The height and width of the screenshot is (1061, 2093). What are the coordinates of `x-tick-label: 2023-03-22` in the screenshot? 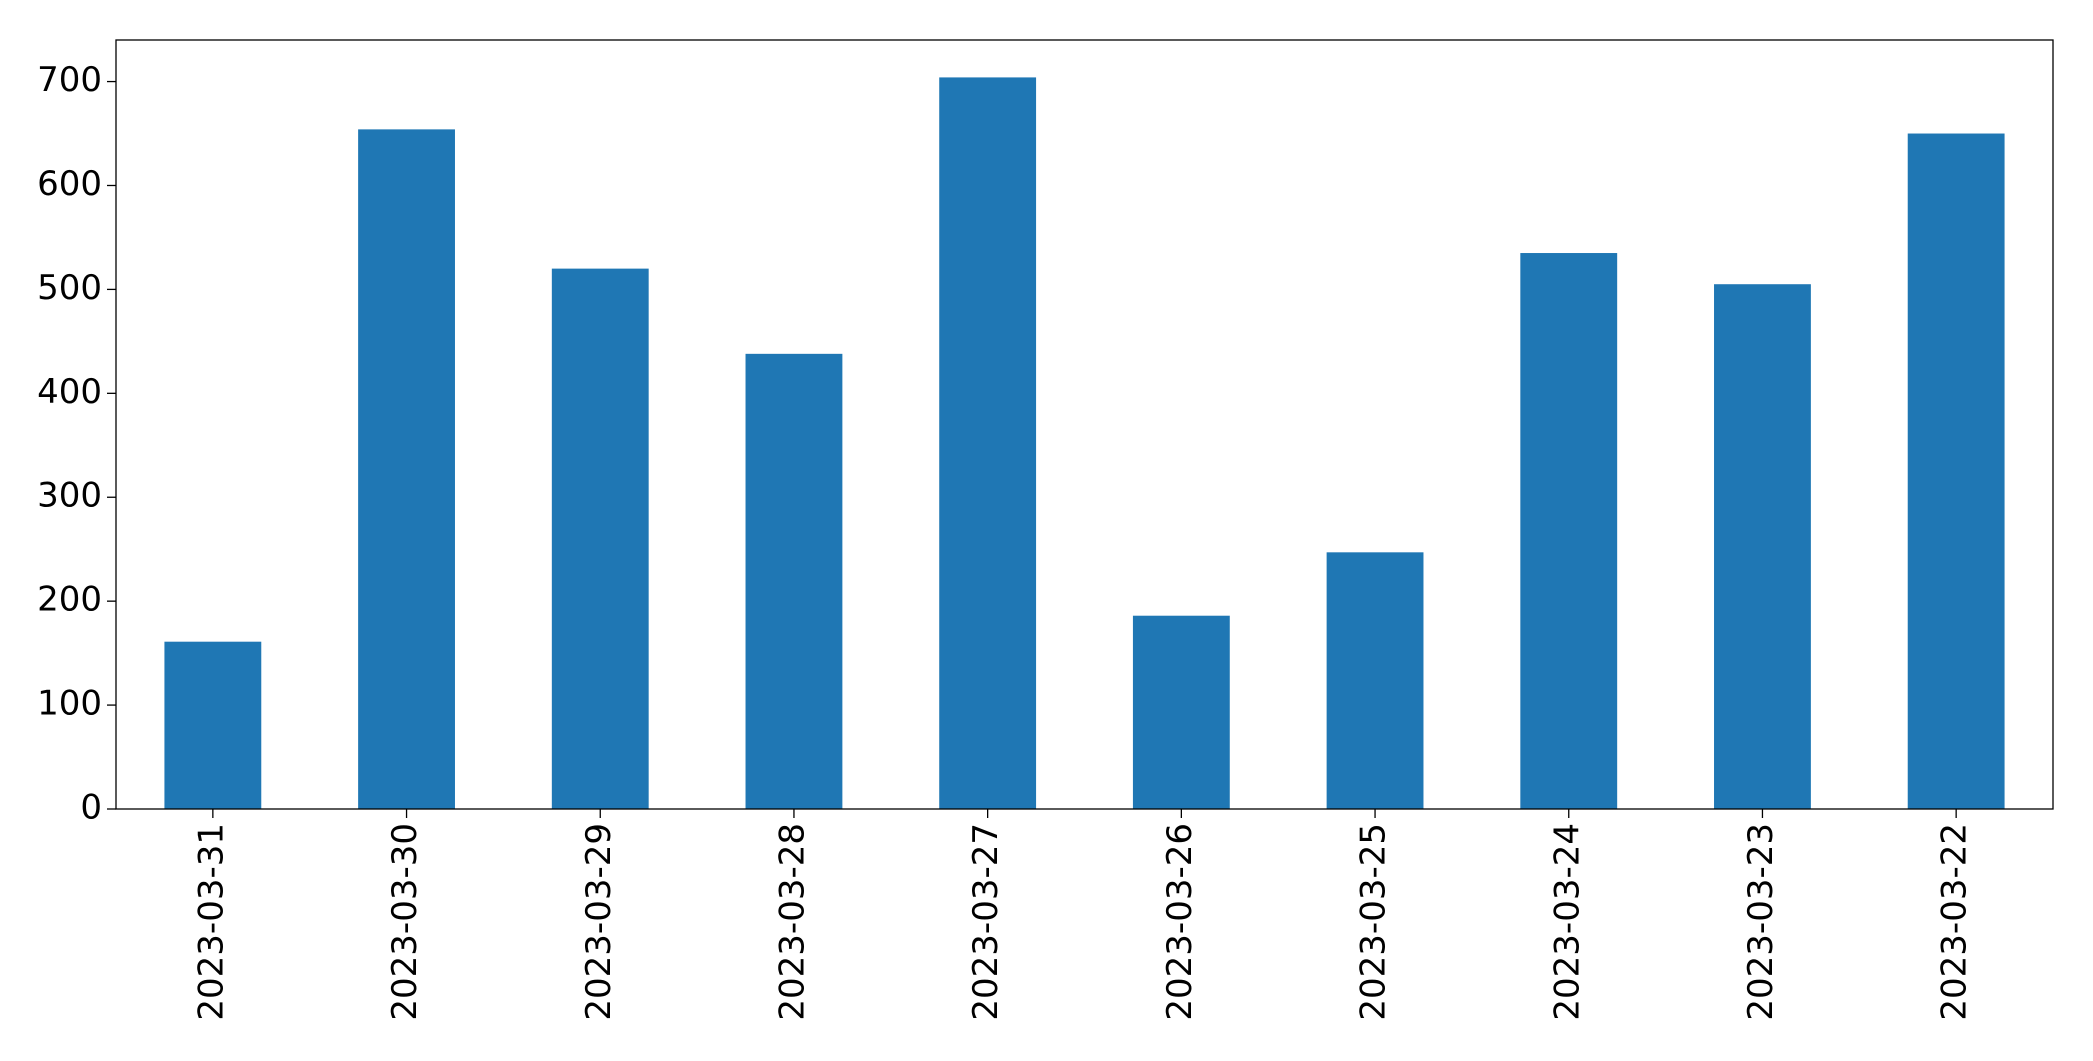 It's located at (1955, 922).